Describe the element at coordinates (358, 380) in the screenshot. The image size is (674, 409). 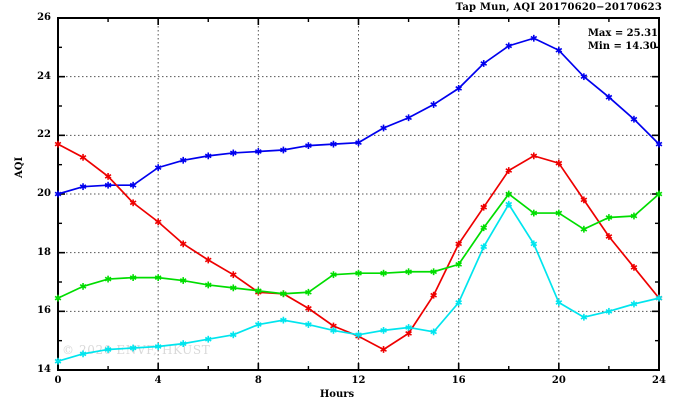
I see `x-tick-label: 12` at that location.